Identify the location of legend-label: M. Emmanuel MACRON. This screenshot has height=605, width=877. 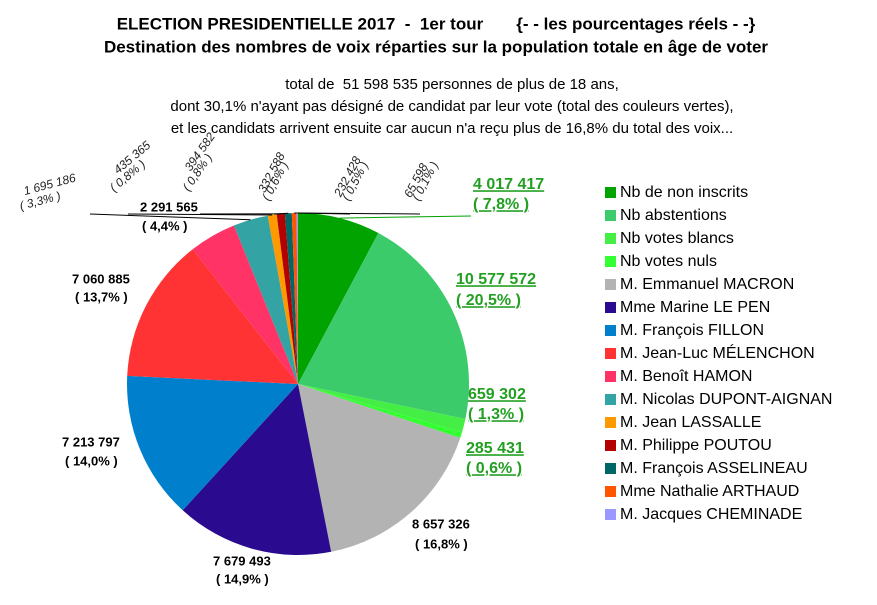
(707, 284).